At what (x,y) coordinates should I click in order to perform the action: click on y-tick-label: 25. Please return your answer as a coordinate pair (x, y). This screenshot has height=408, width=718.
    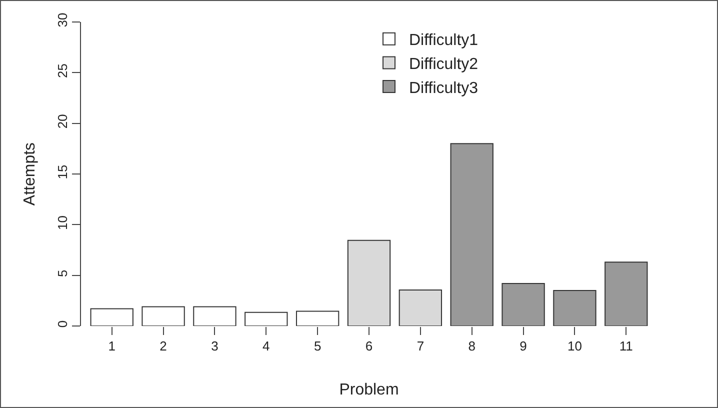
    Looking at the image, I should click on (62, 70).